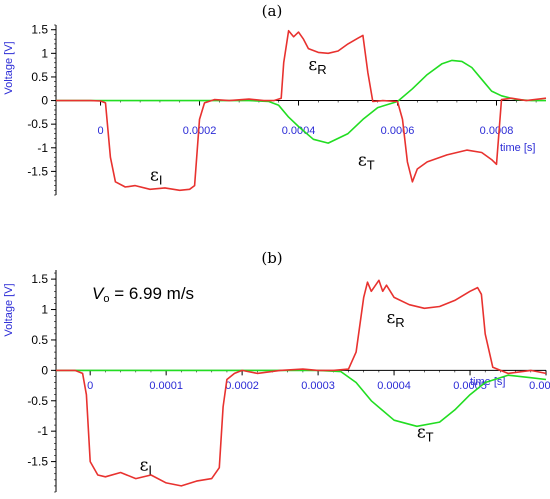 This screenshot has width=550, height=499. Describe the element at coordinates (37, 462) in the screenshot. I see `y-tick-label-b: -1.5` at that location.